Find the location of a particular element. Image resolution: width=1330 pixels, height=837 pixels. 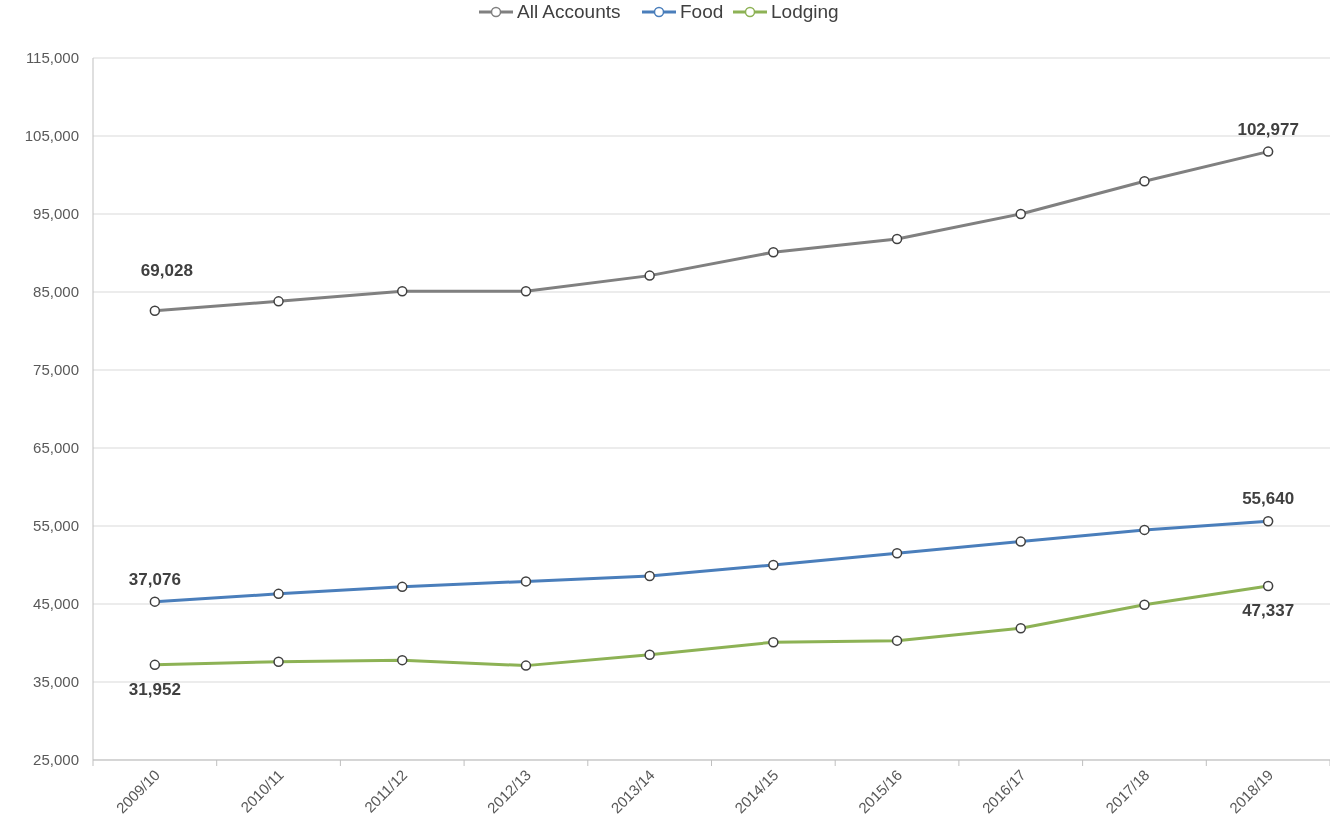

y-tick-label: 65,000 is located at coordinates (56, 447).